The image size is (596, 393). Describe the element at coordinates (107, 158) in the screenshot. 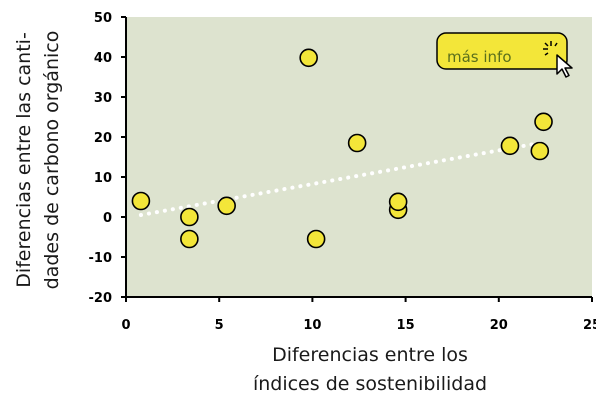

I see `y-axis-ticks: -20 -10 0 10 20 30 40 50` at that location.